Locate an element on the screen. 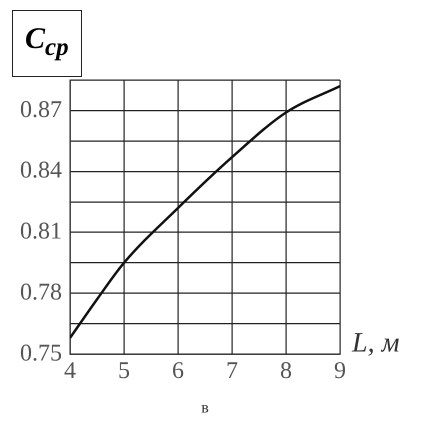 This screenshot has width=436, height=441. x-axis-title: L, м is located at coordinates (375, 343).